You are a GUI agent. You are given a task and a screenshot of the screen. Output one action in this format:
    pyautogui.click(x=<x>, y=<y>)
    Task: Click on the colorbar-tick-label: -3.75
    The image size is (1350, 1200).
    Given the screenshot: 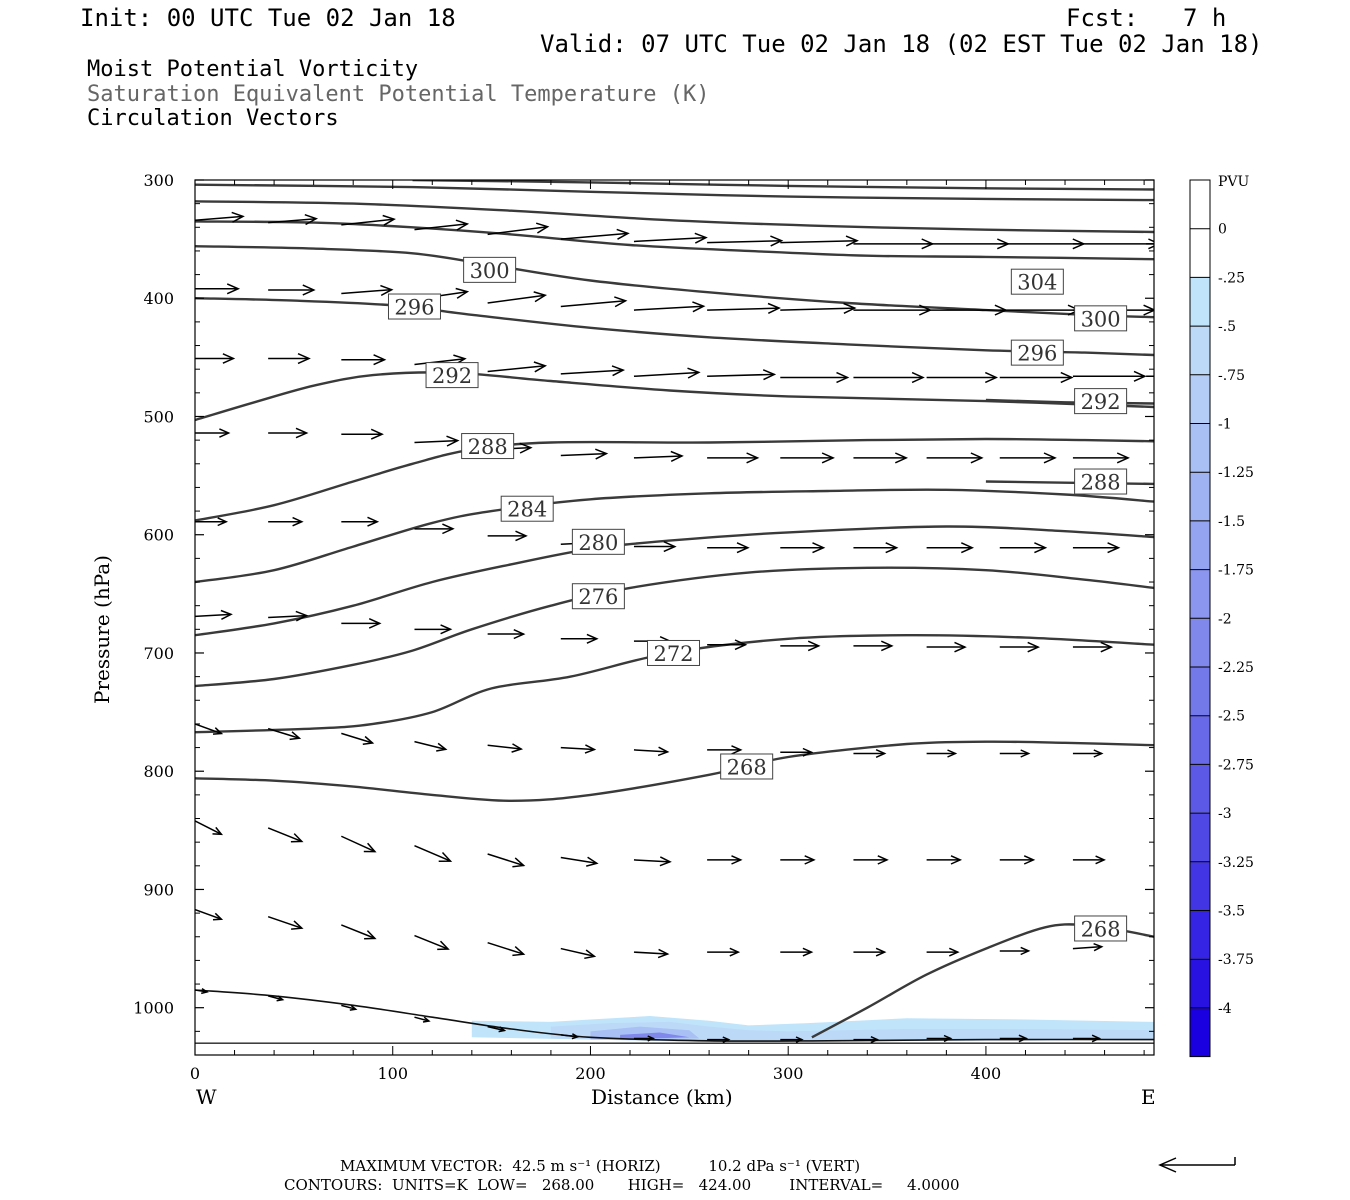 What is the action you would take?
    pyautogui.click(x=1236, y=960)
    